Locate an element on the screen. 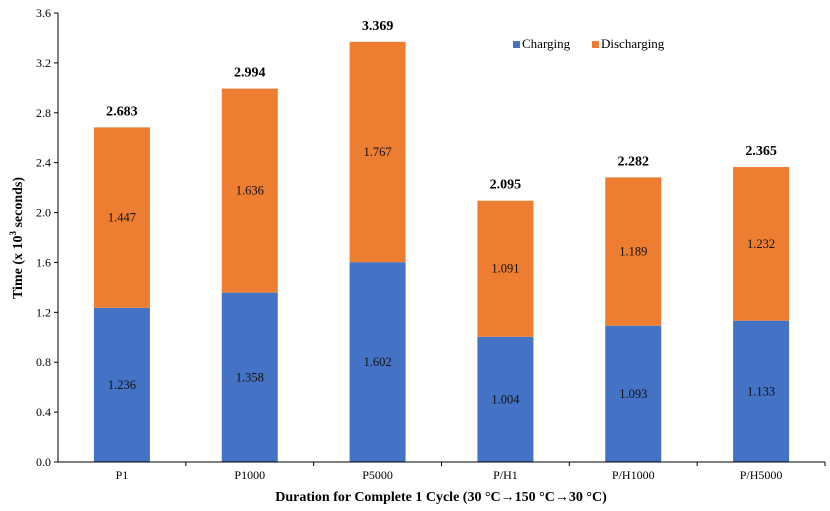 This screenshot has width=830, height=511. x-tick-label: P/H1 is located at coordinates (505, 475).